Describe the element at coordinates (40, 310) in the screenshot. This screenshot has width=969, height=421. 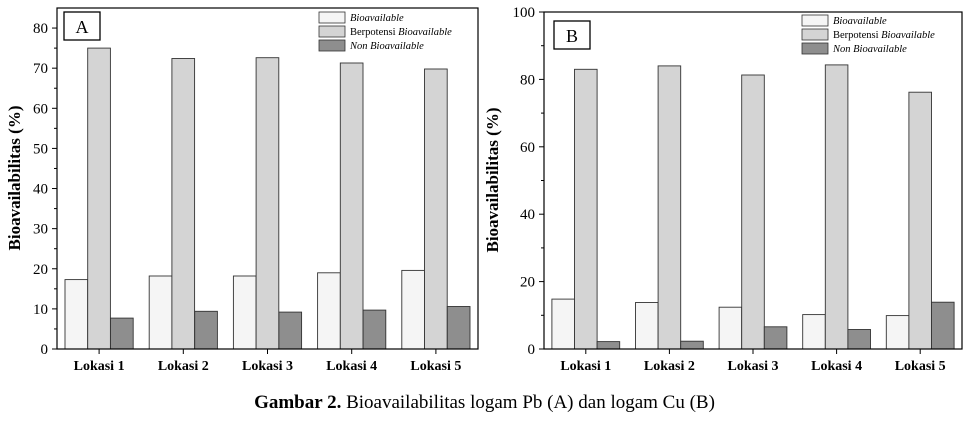
I see `y-tick-label: 10` at that location.